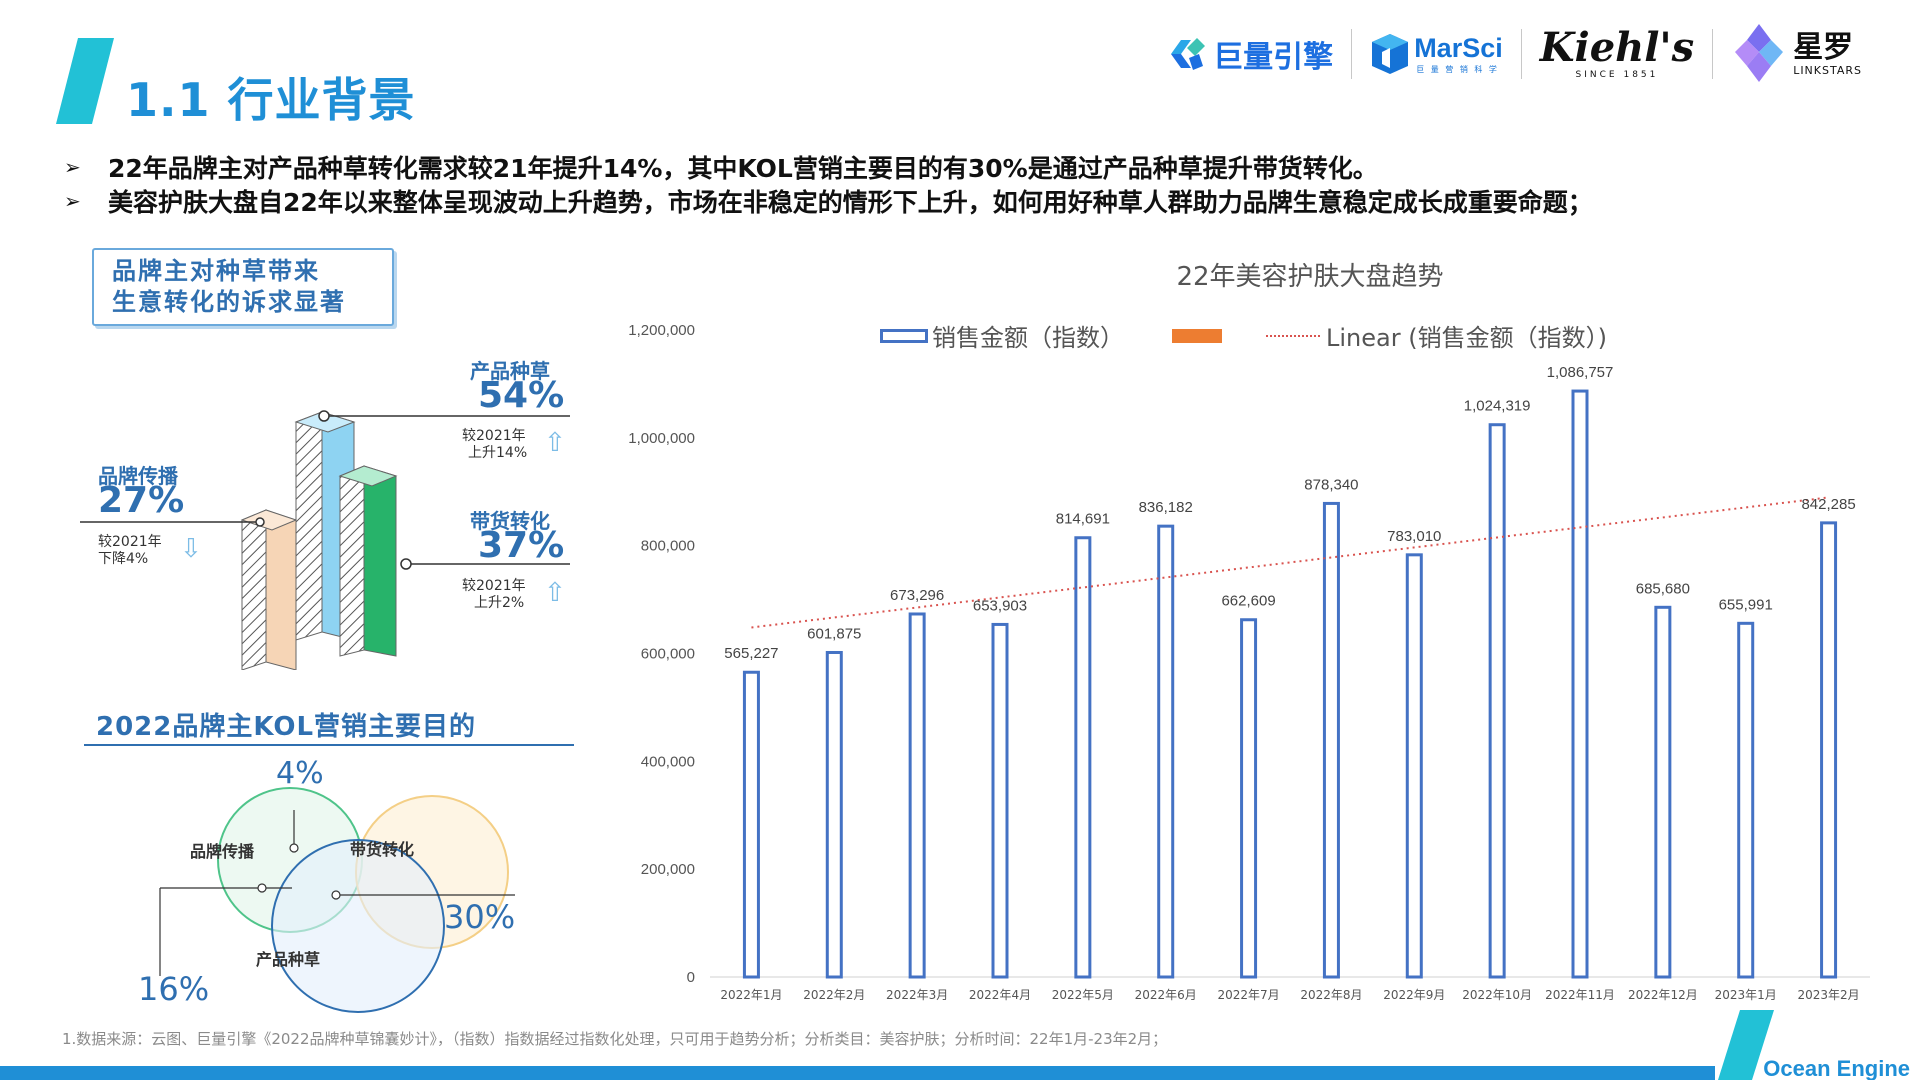  Describe the element at coordinates (130, 542) in the screenshot. I see `brand-note-line: 较2021年` at that location.